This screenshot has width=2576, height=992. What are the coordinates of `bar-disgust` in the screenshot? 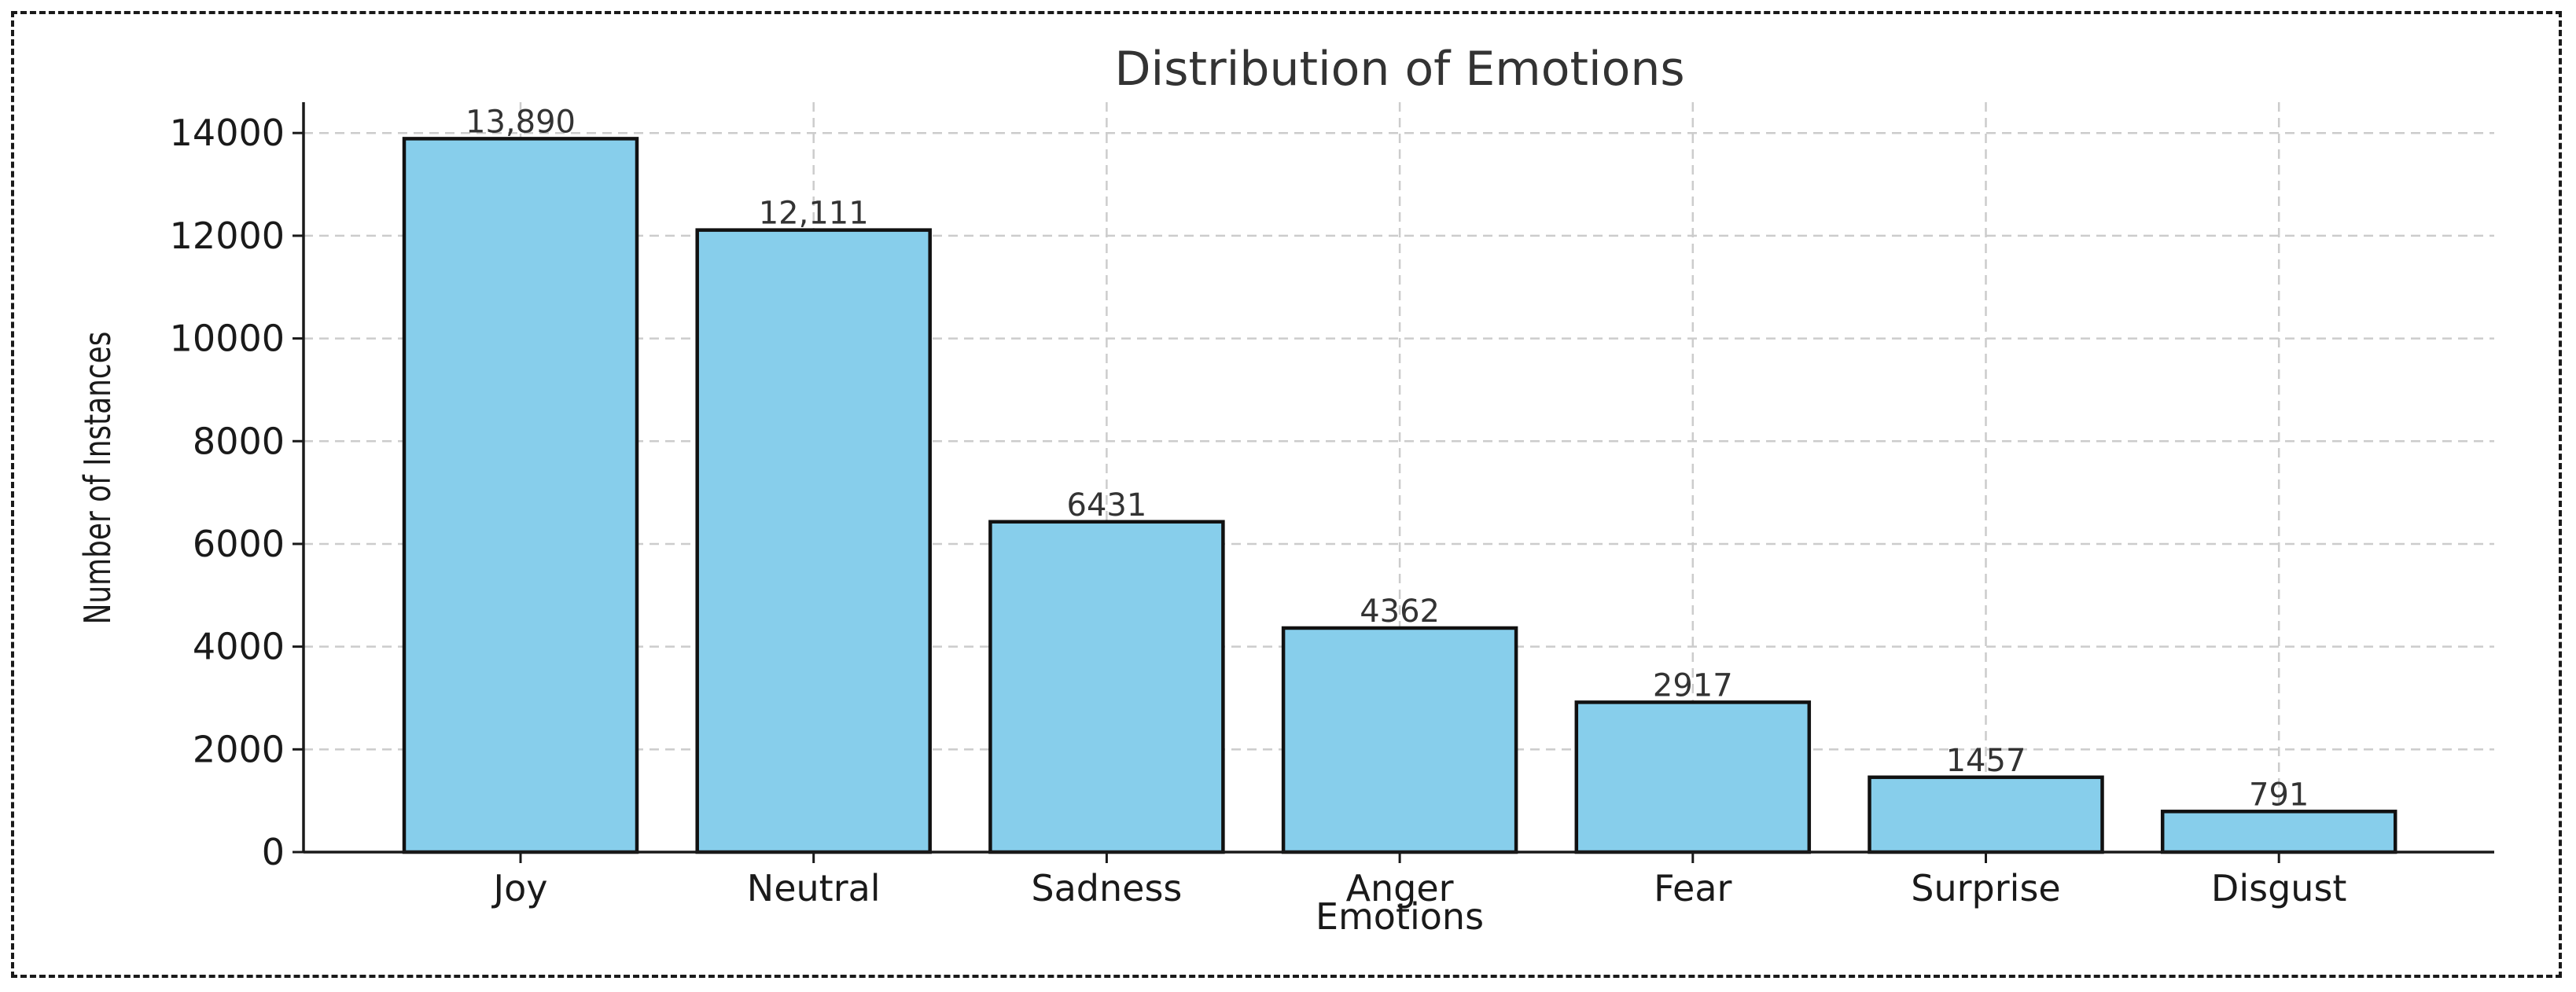 It's located at (2279, 832).